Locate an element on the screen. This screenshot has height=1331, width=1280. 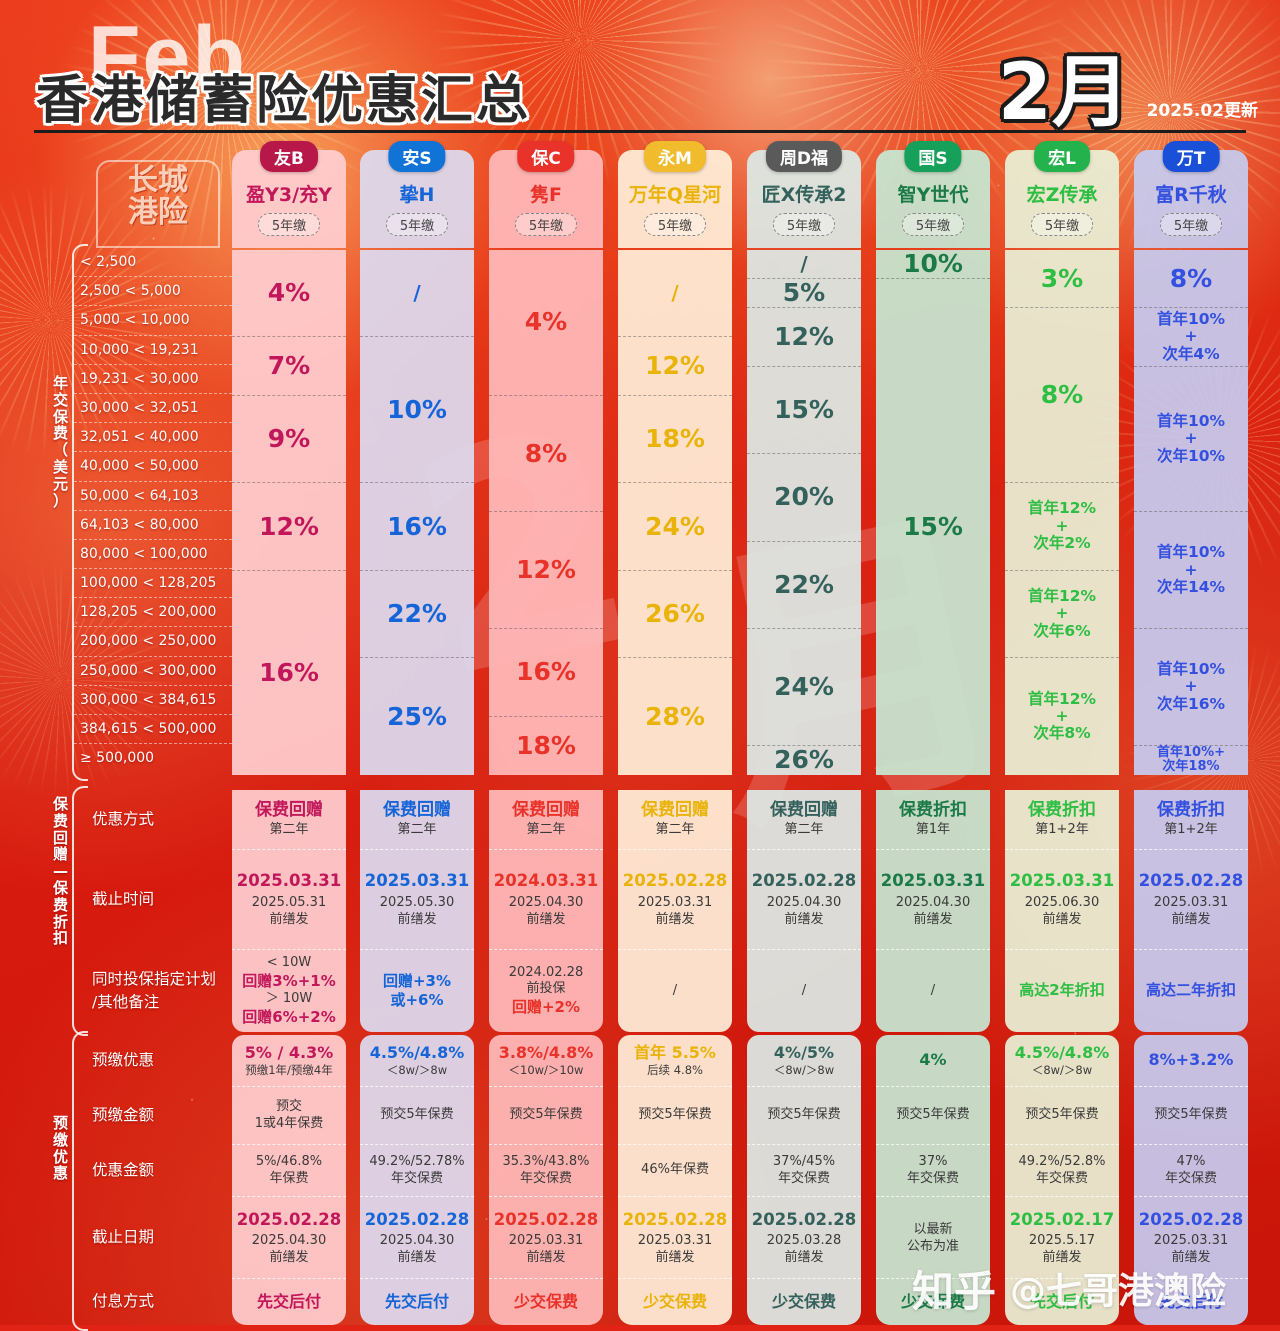
rate-value: 8% is located at coordinates (1062, 395).